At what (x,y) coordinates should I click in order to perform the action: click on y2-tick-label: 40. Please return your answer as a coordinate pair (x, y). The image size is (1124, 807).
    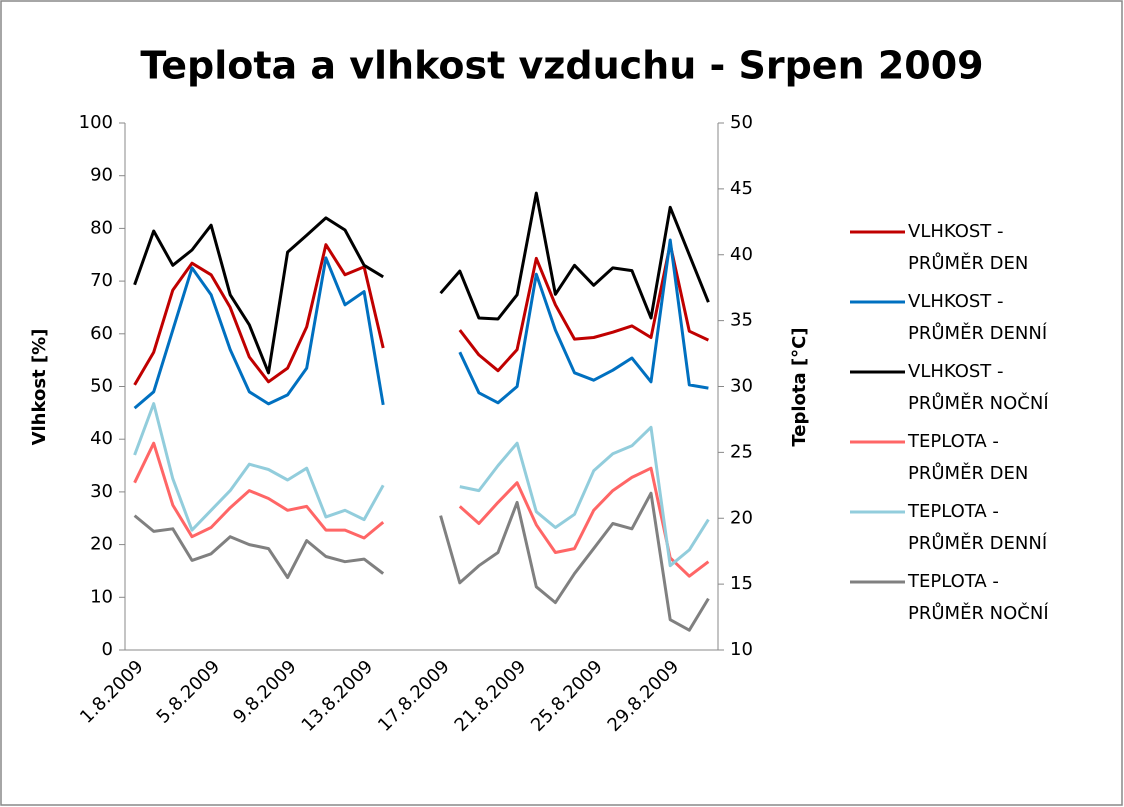
    Looking at the image, I should click on (741, 254).